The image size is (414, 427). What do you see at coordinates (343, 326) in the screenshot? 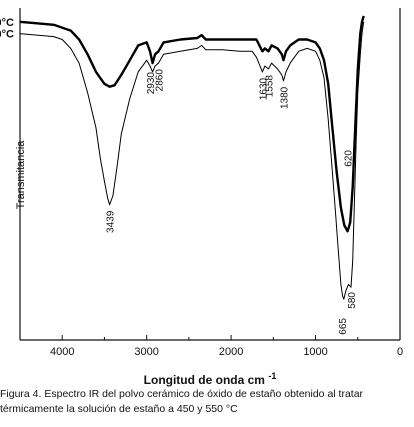
I see `peak-label: 665` at bounding box center [343, 326].